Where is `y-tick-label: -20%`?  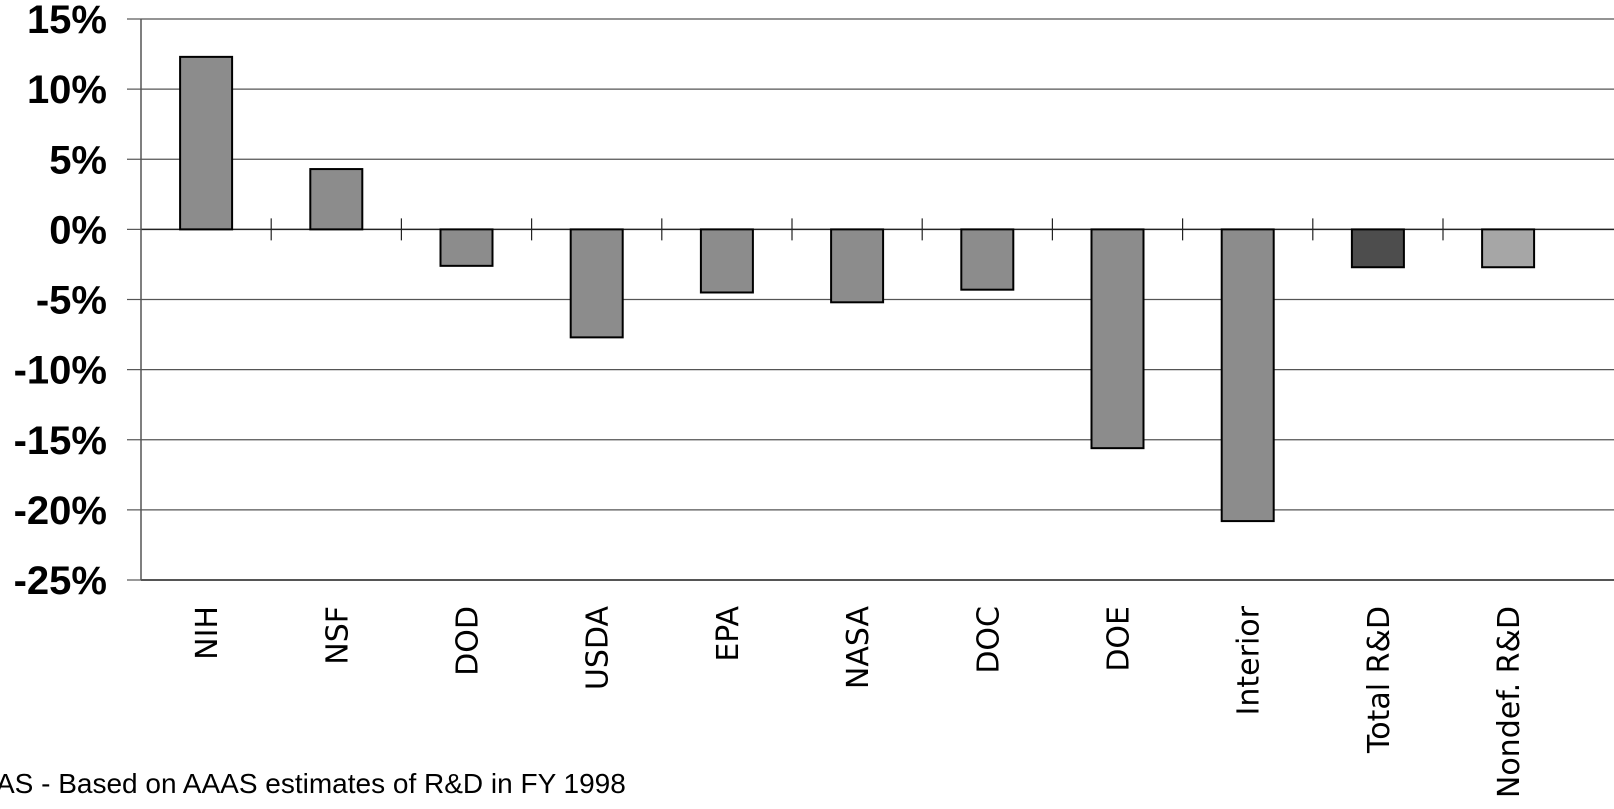
y-tick-label: -20% is located at coordinates (60, 511).